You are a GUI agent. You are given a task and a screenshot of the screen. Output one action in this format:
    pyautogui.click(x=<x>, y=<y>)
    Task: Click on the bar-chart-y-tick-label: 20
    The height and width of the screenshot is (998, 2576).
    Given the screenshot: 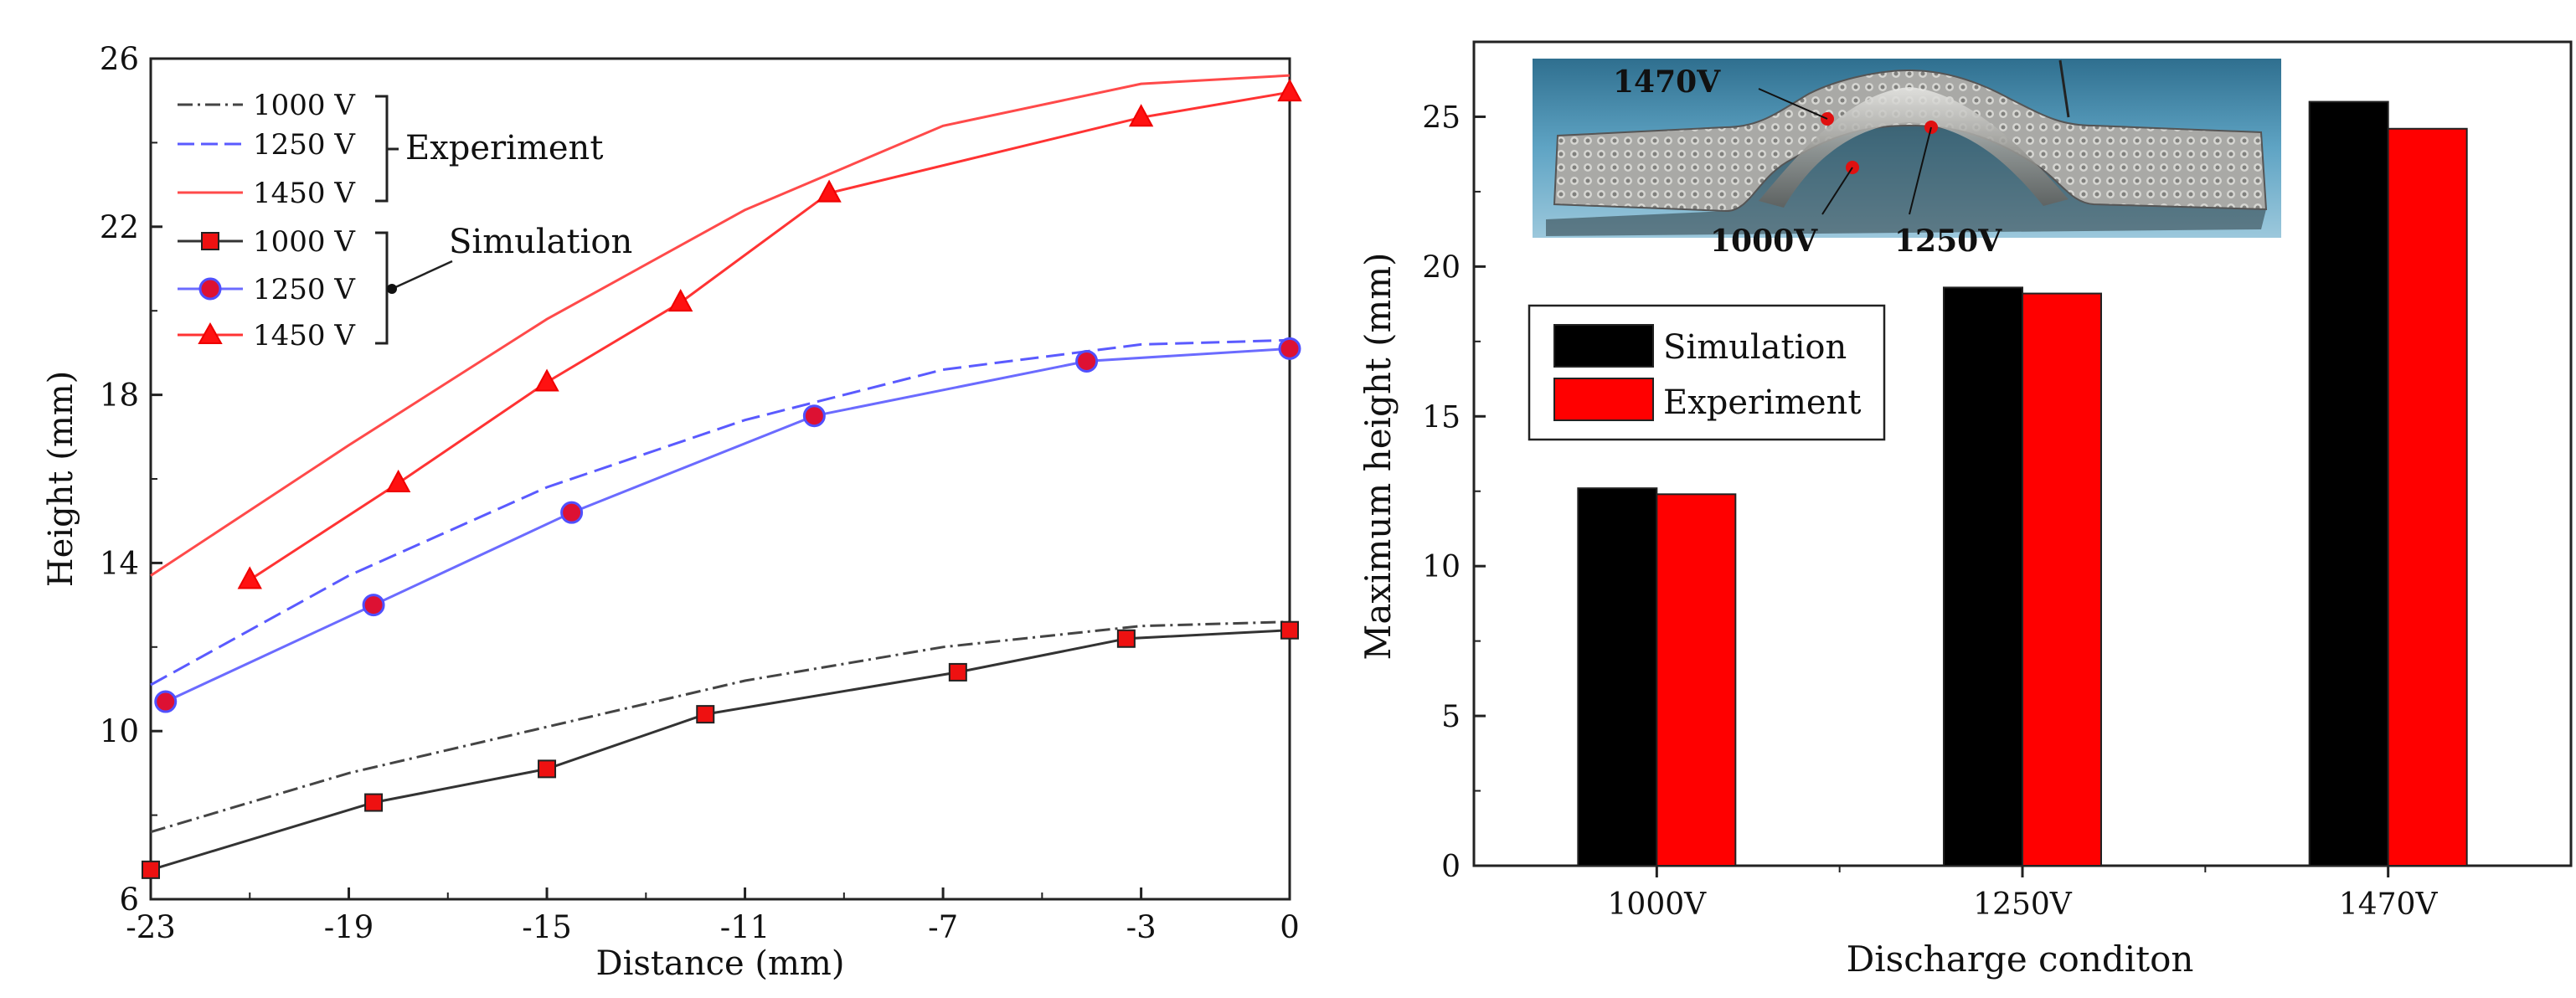 What is the action you would take?
    pyautogui.click(x=1441, y=267)
    